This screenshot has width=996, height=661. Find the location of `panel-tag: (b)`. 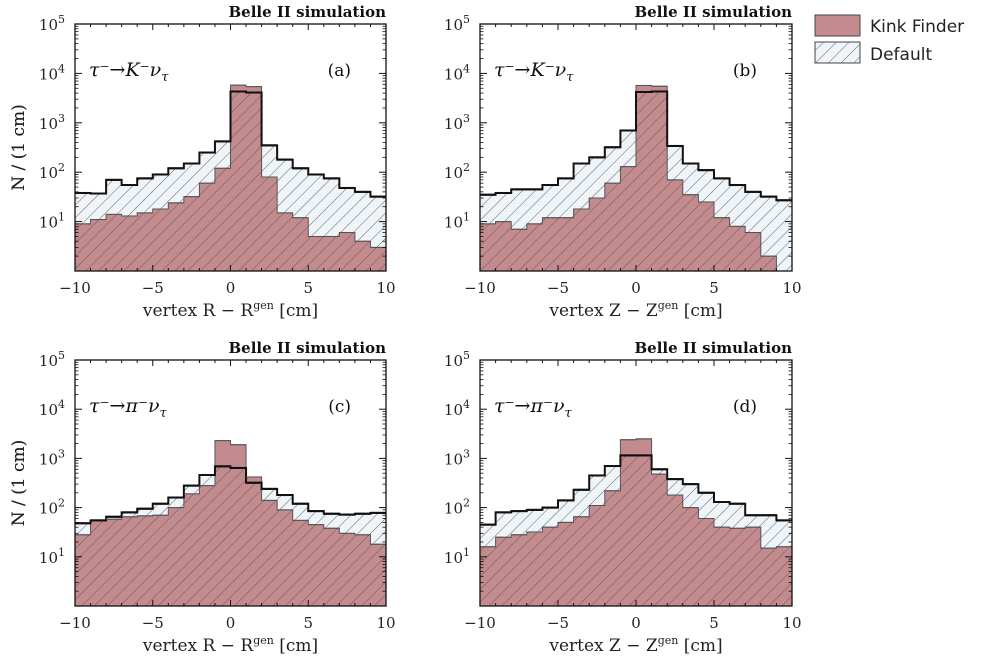

panel-tag: (b) is located at coordinates (745, 71).